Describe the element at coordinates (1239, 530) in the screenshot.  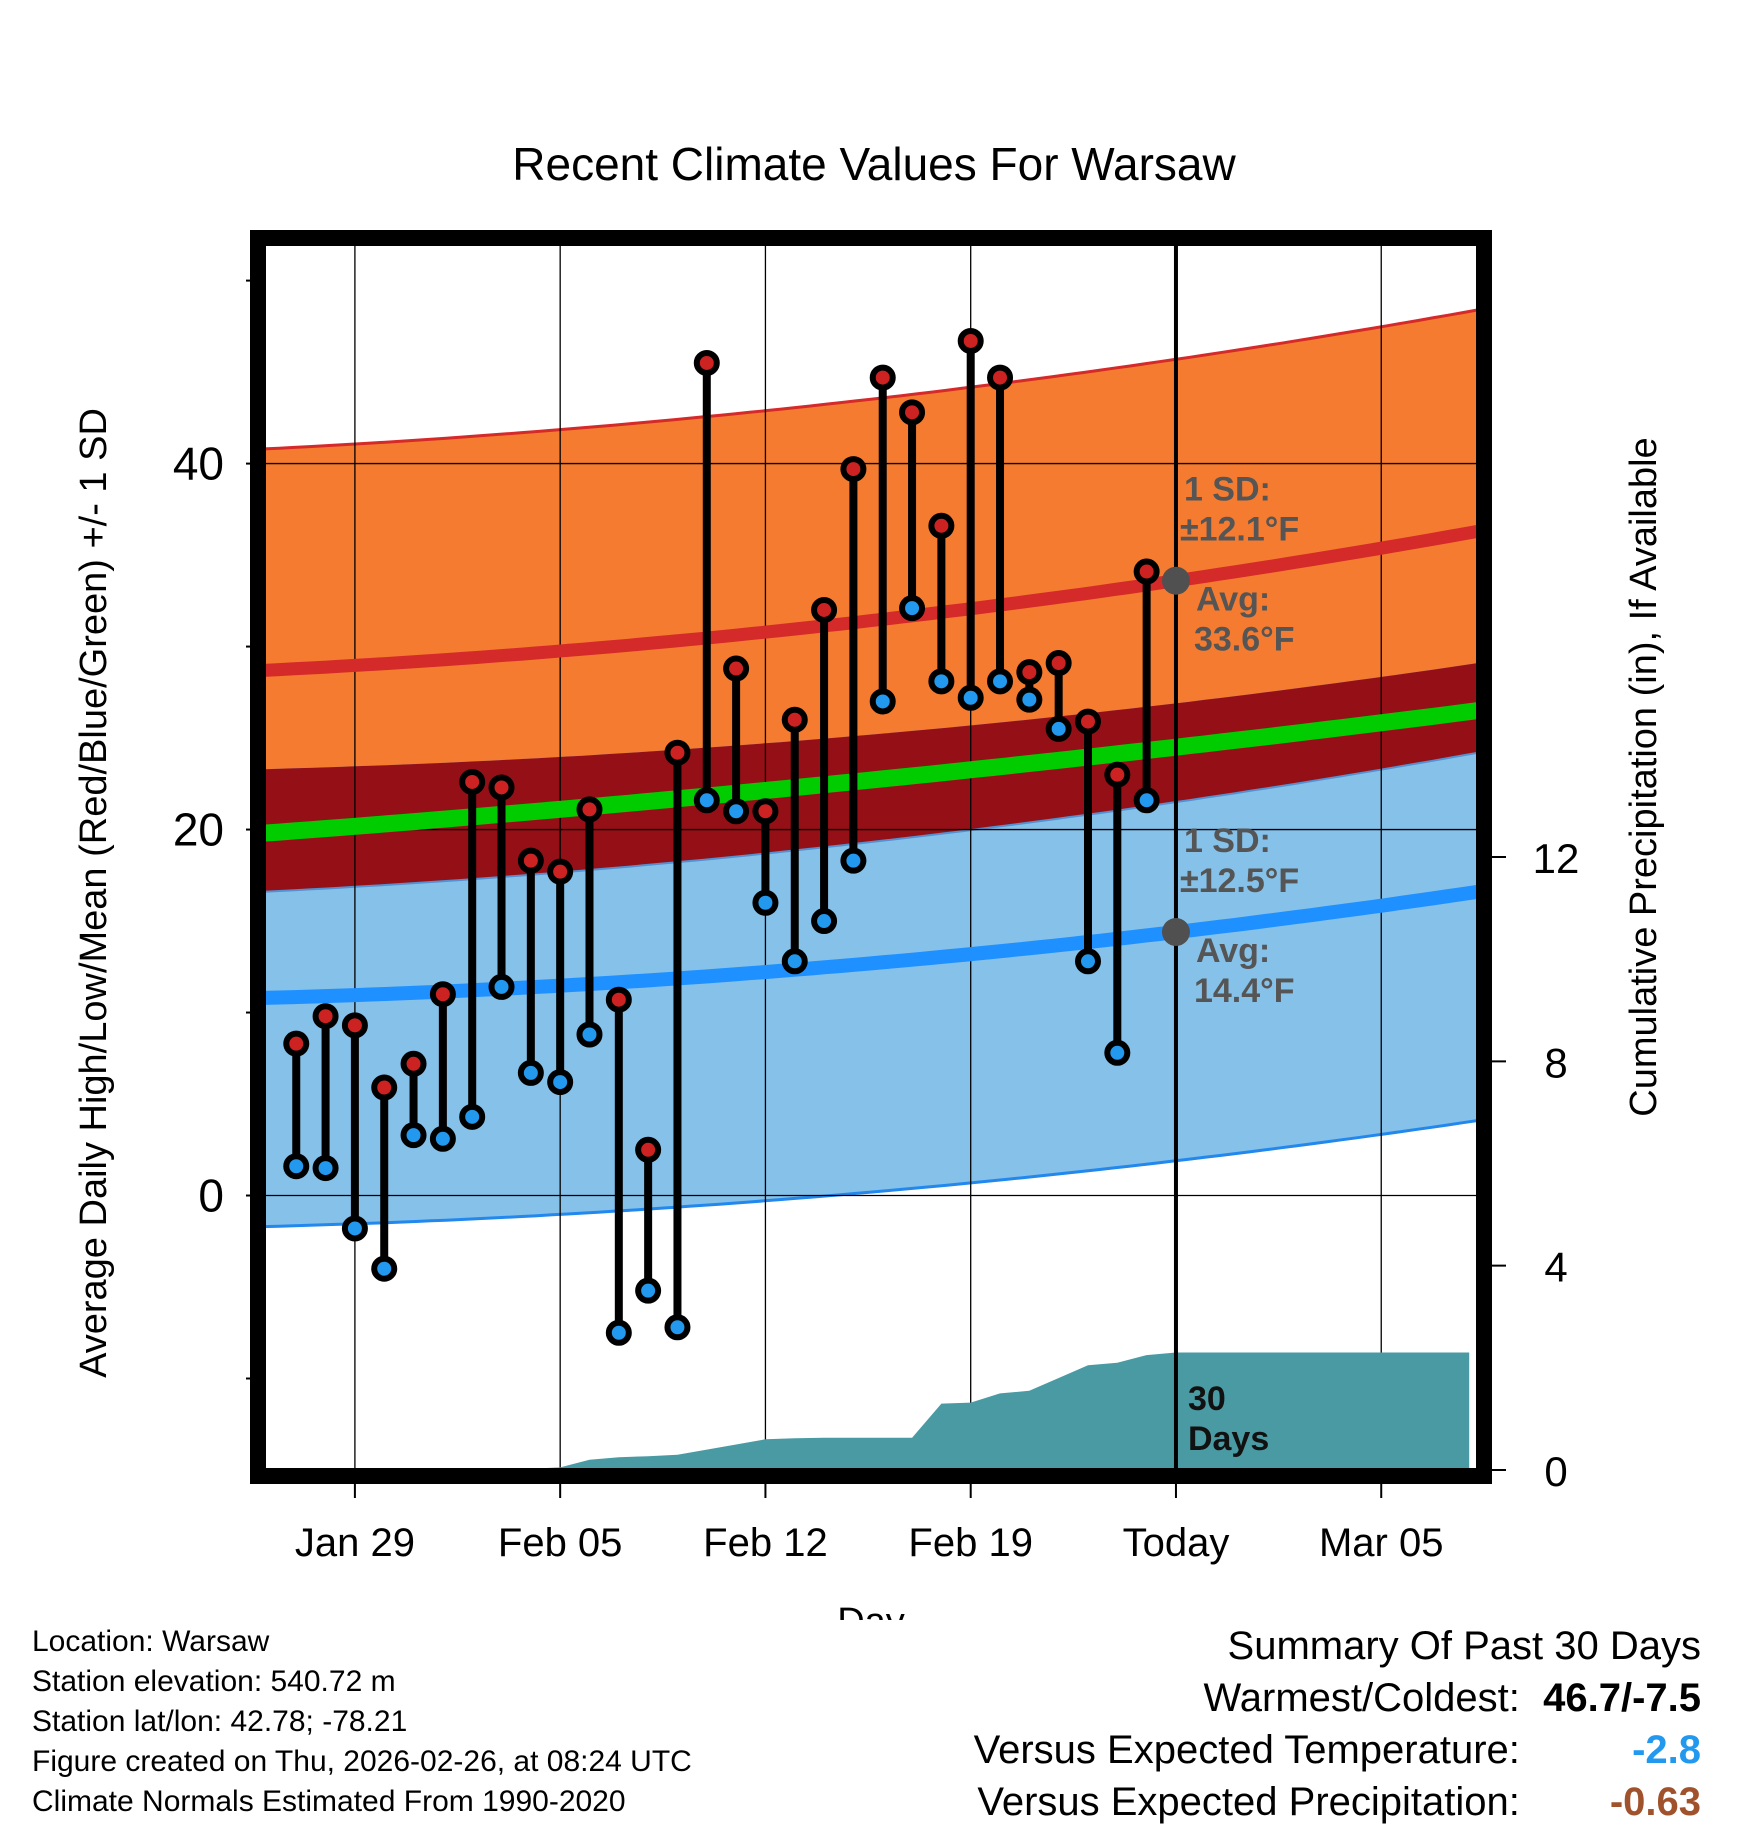
I see `high-sd-value: ±12.1°F` at that location.